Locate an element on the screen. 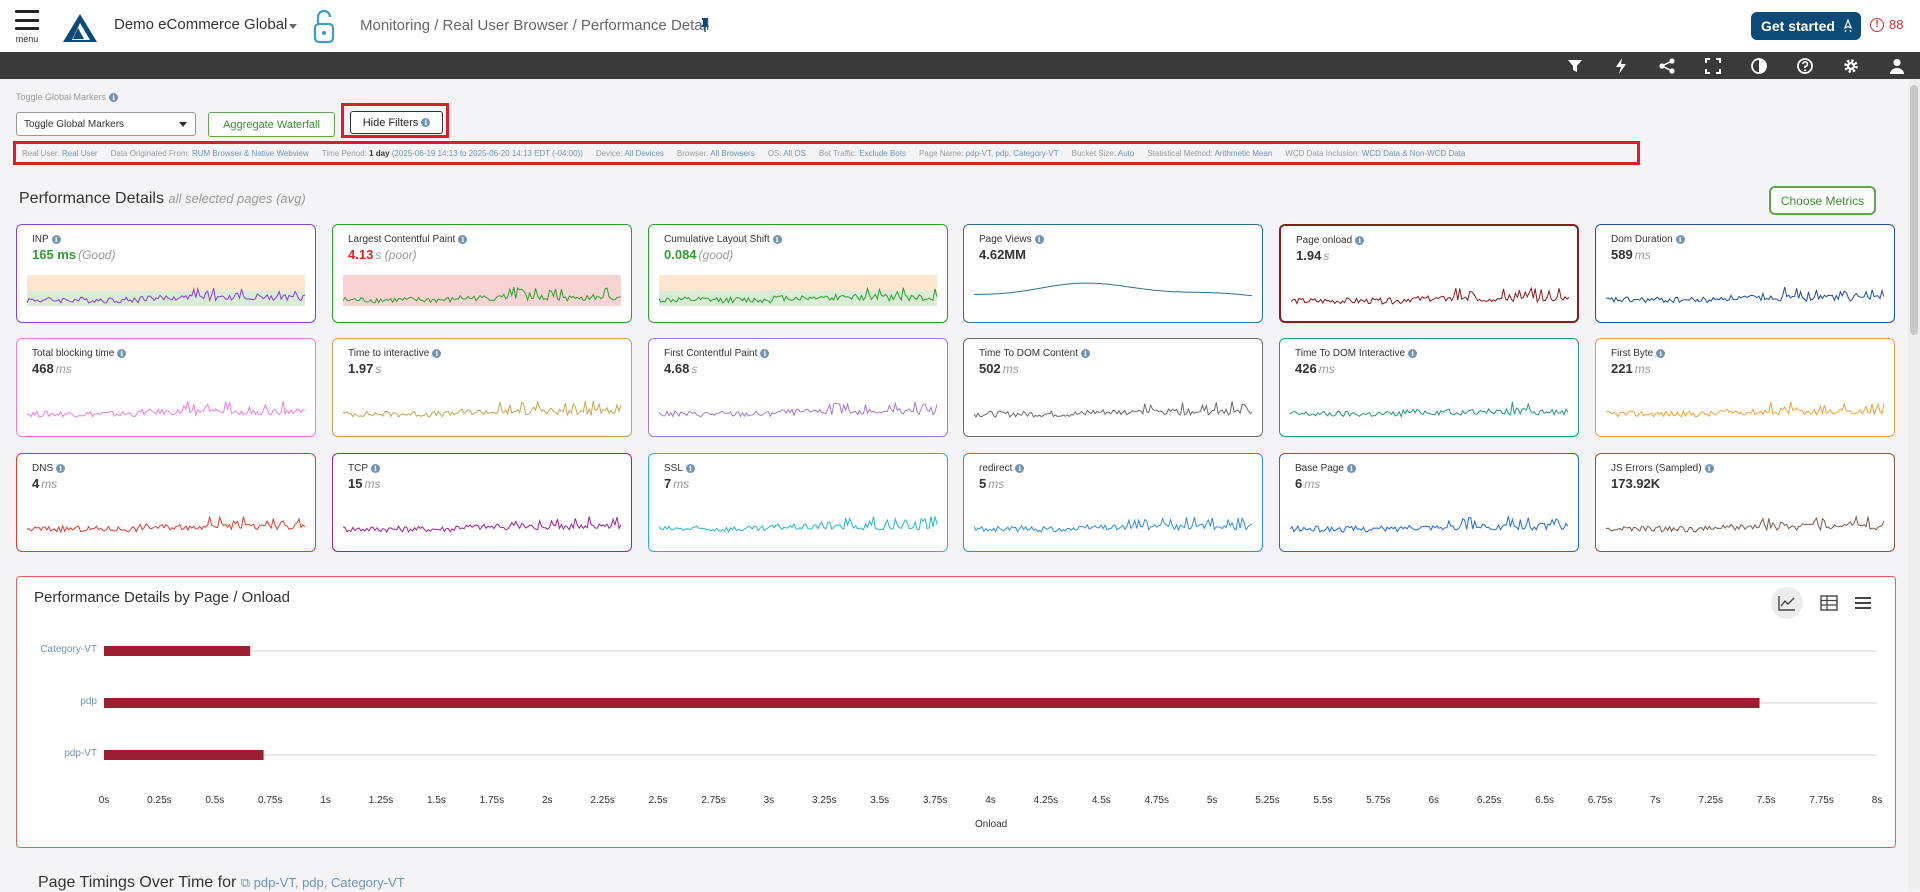 This screenshot has height=892, width=1920. table-view-button is located at coordinates (1829, 603).